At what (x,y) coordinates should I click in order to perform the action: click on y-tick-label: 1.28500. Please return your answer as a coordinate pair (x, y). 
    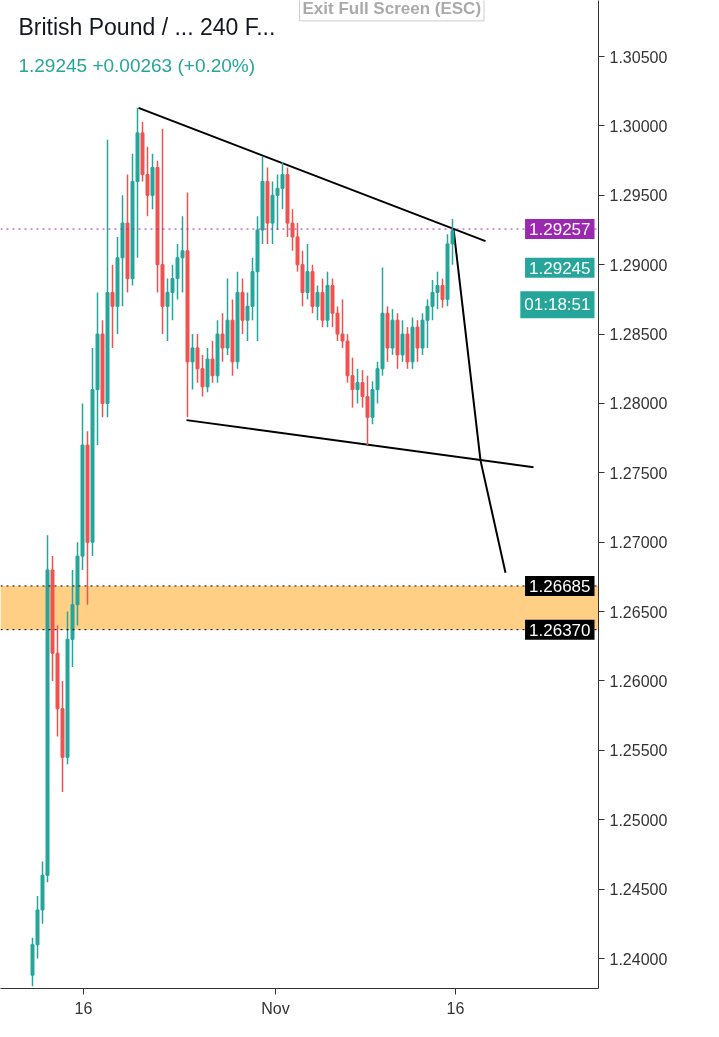
    Looking at the image, I should click on (638, 335).